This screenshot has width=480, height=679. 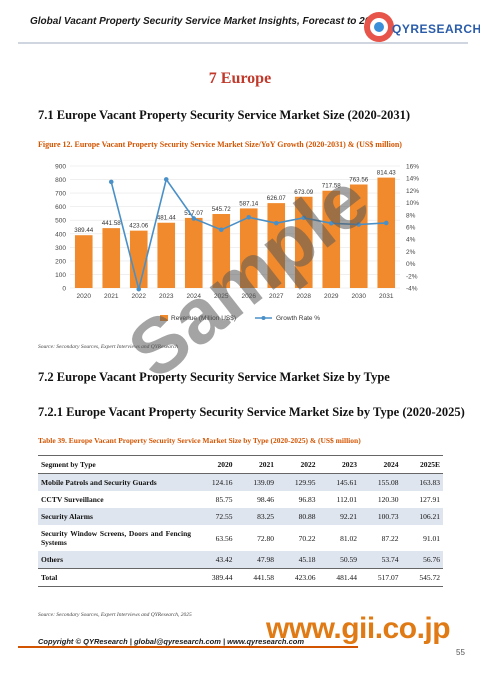 What do you see at coordinates (422, 577) in the screenshot?
I see `table-cell: 545.72` at bounding box center [422, 577].